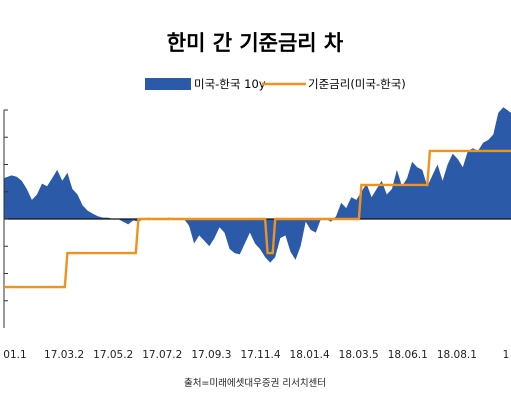  What do you see at coordinates (113, 355) in the screenshot?
I see `x-tick-label: 17.05.2` at bounding box center [113, 355].